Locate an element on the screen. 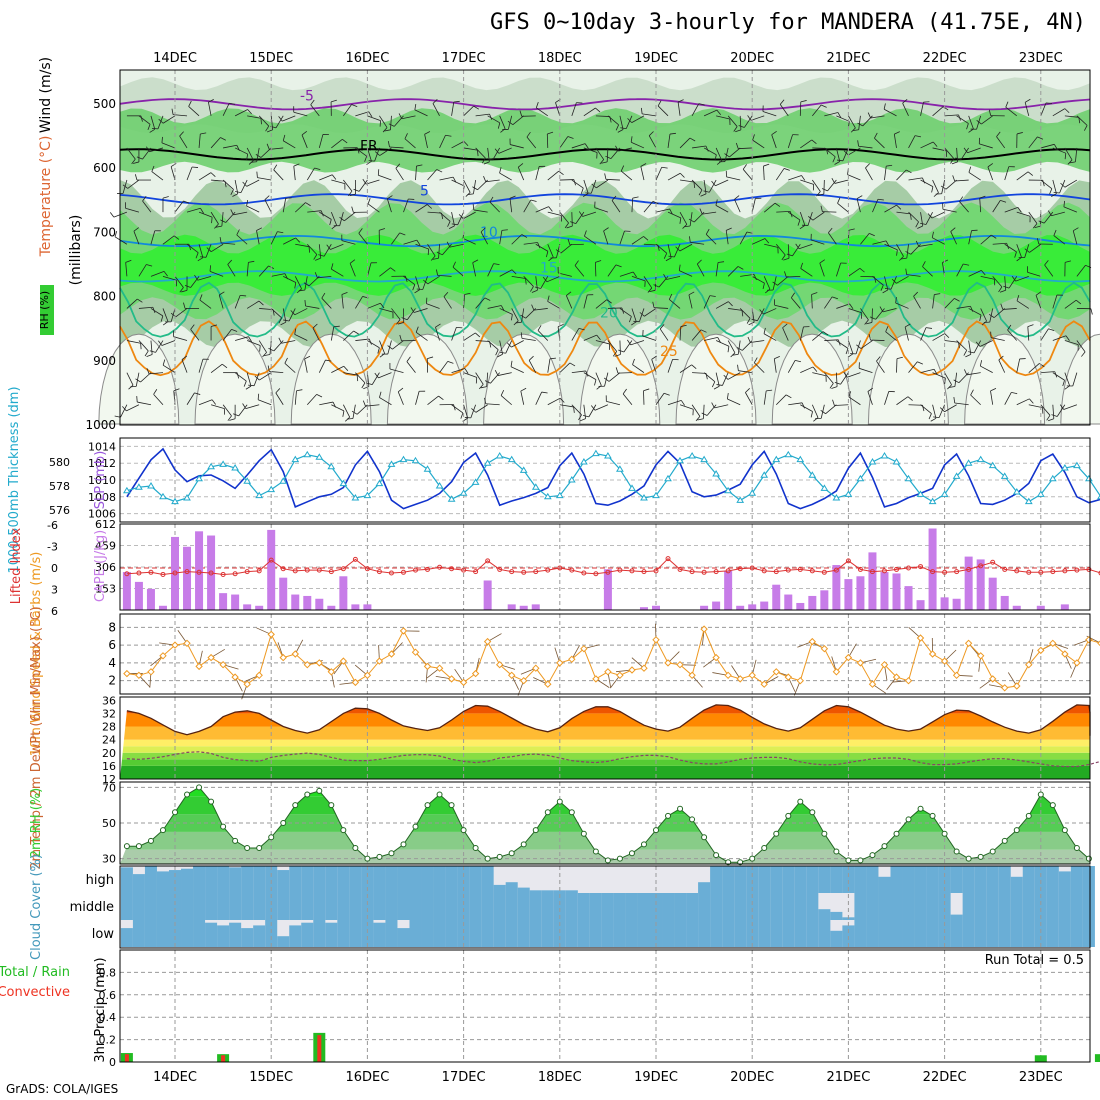 The image size is (1100, 1100). temp-contour-label: 25 is located at coordinates (669, 352).